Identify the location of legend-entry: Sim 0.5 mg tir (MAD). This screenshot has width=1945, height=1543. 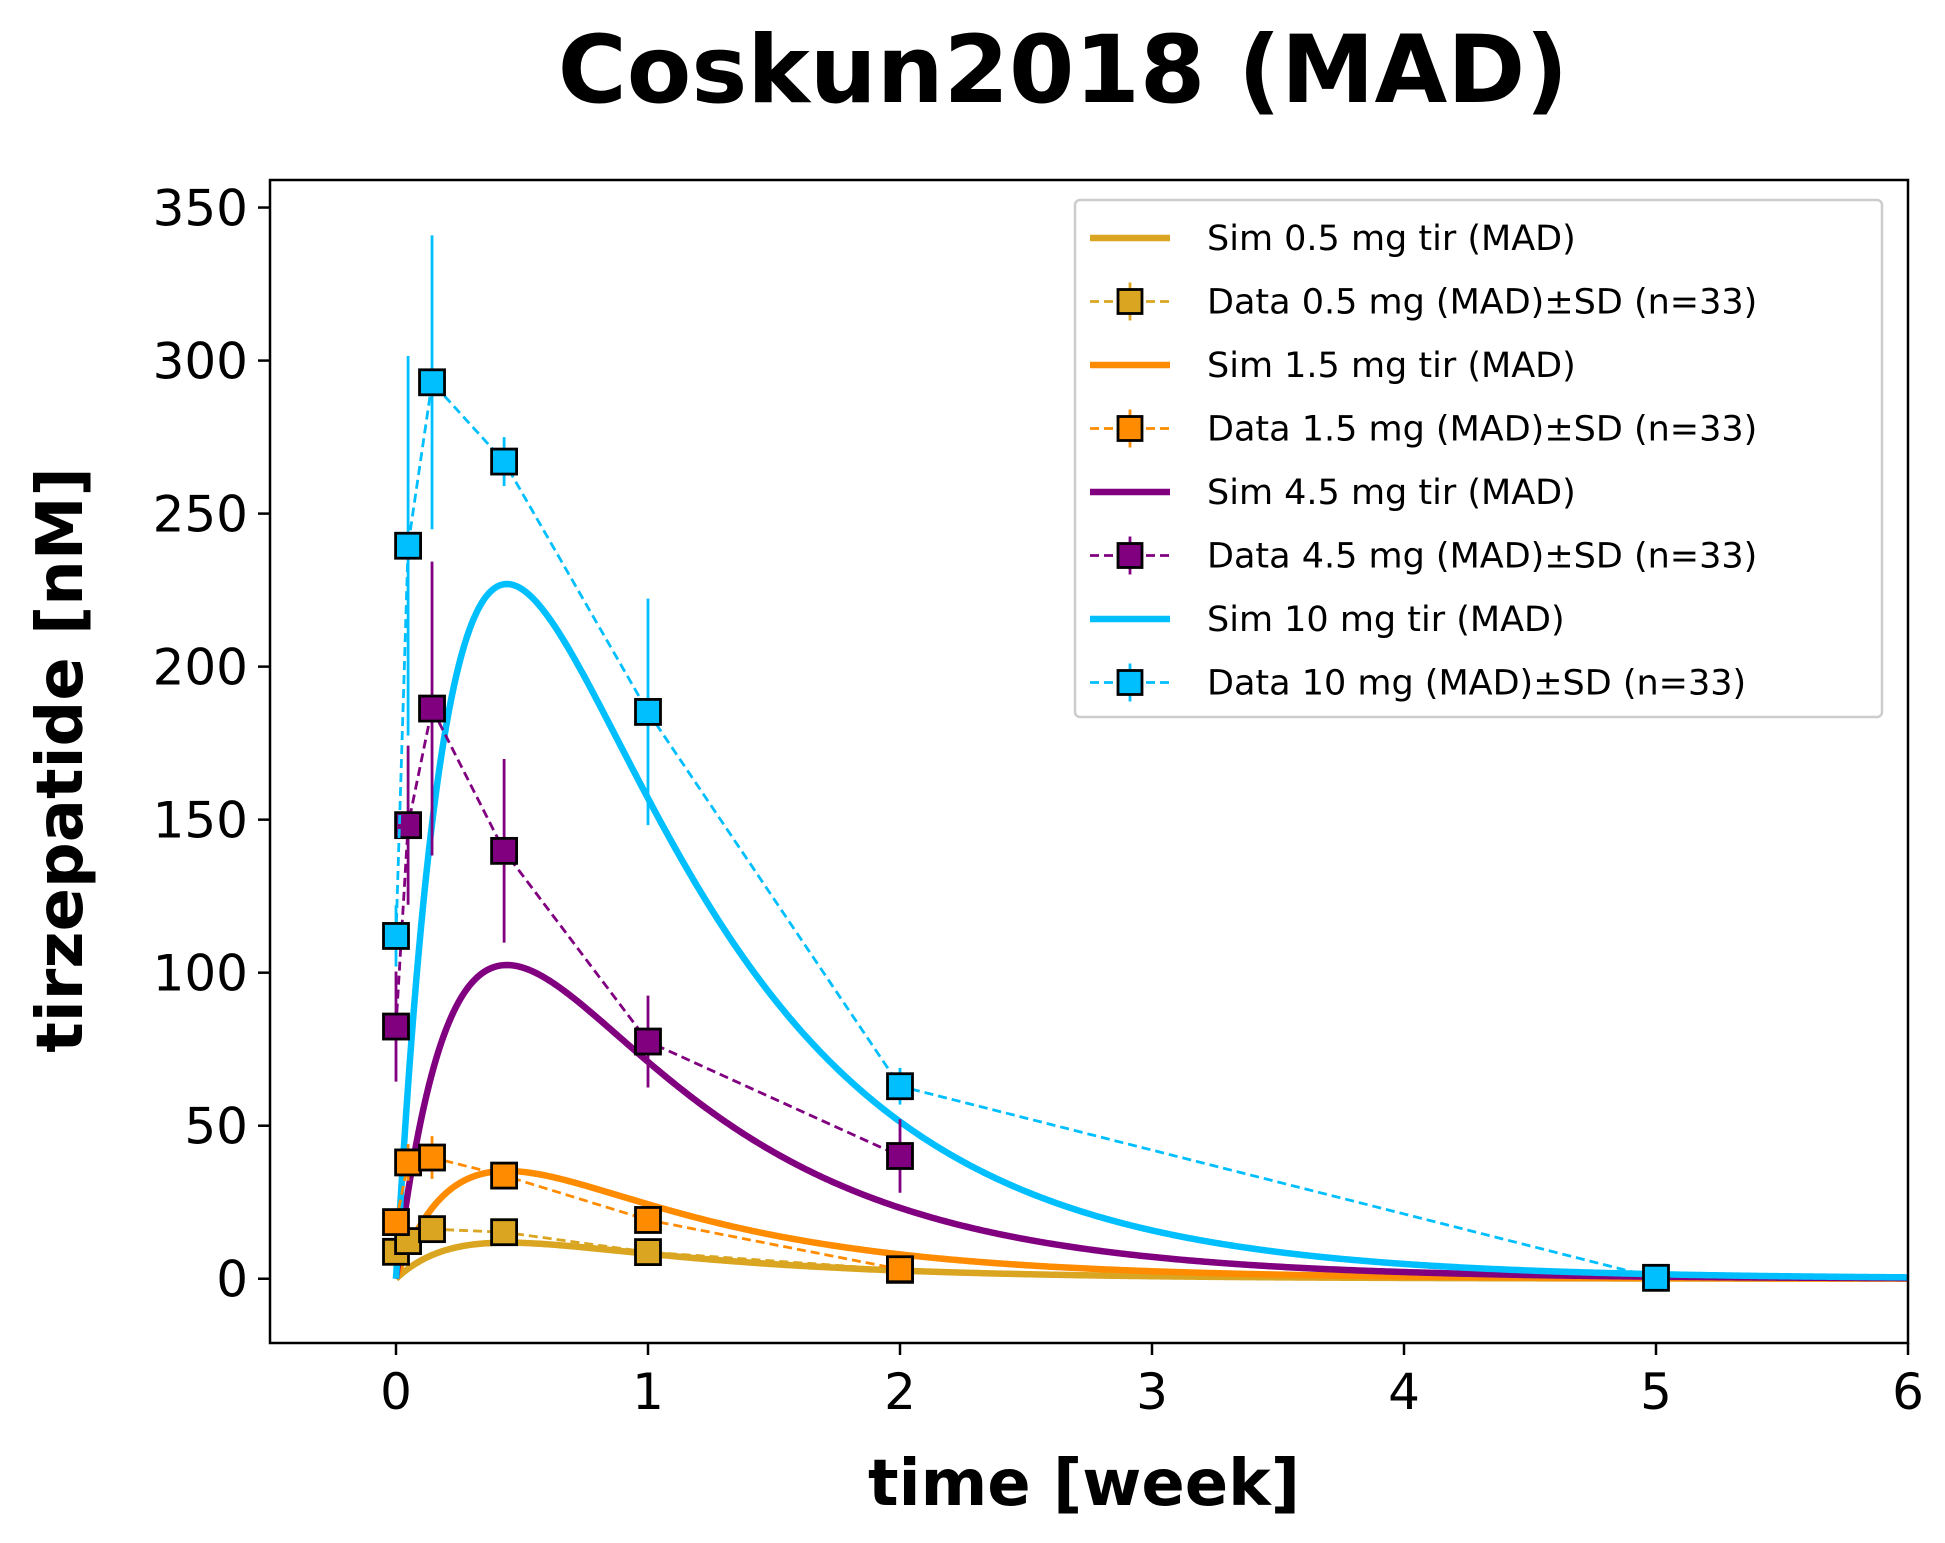
(1333, 239).